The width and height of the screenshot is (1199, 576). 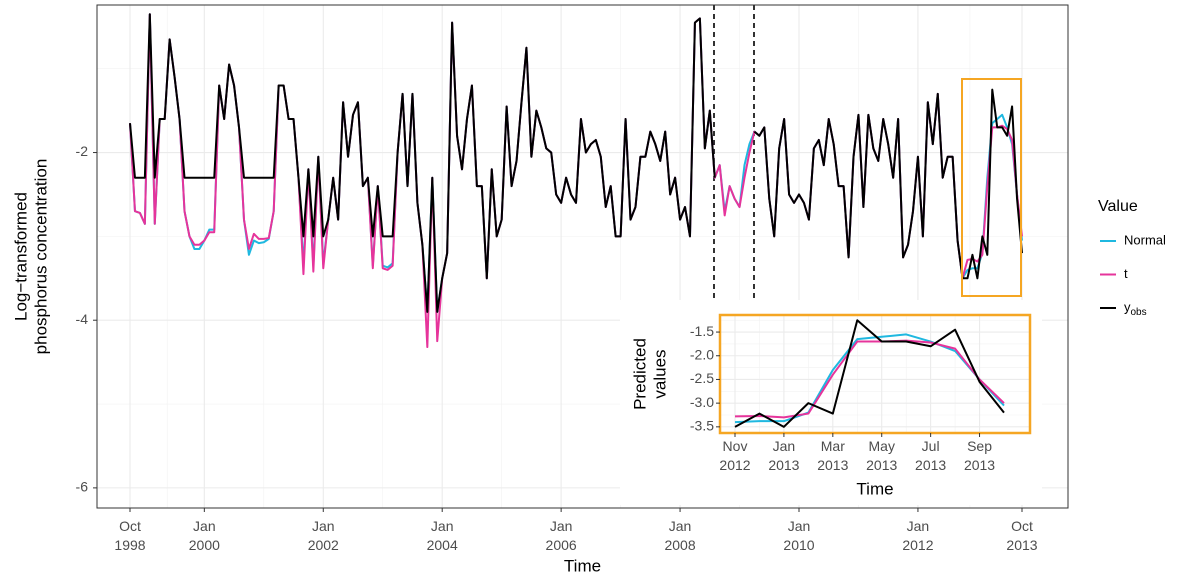 I want to click on y-tick-label: -4, so click(x=82, y=319).